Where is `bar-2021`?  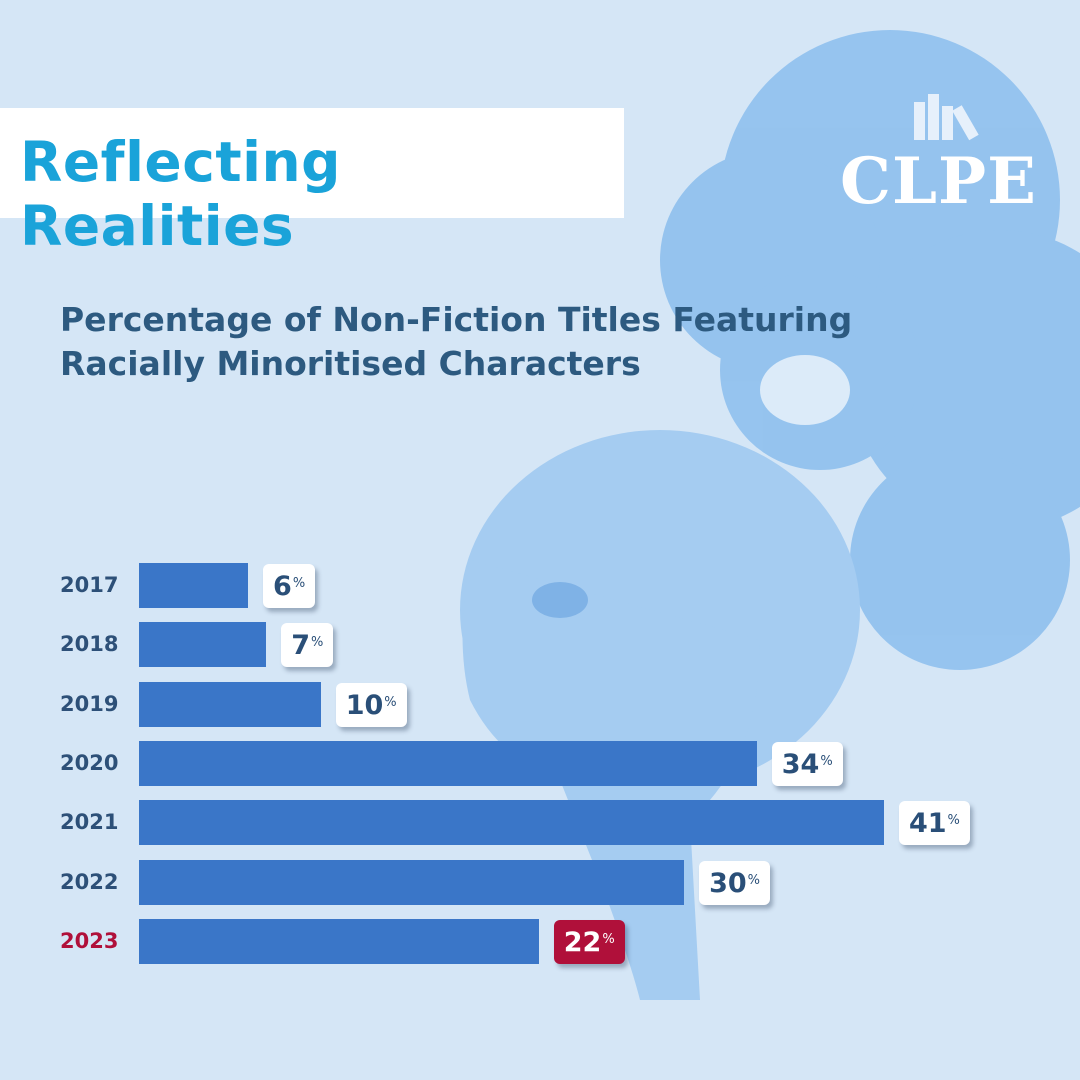
bar-2021 is located at coordinates (511, 822).